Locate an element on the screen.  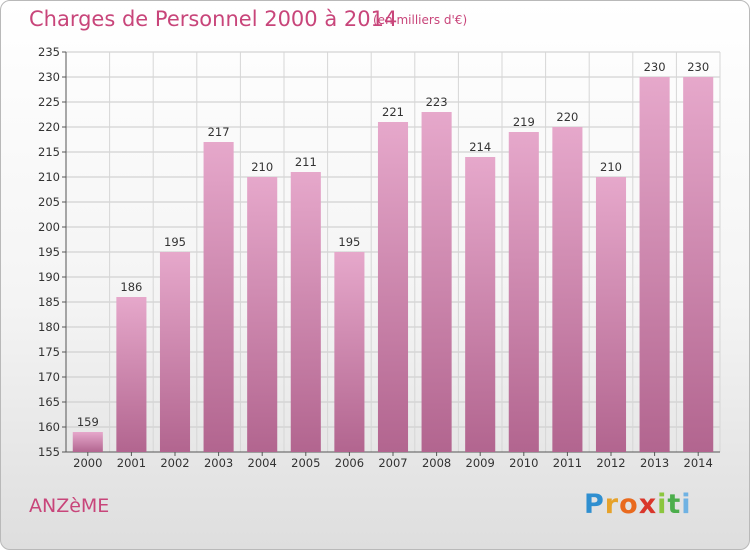
data-label: 159 is located at coordinates (88, 422).